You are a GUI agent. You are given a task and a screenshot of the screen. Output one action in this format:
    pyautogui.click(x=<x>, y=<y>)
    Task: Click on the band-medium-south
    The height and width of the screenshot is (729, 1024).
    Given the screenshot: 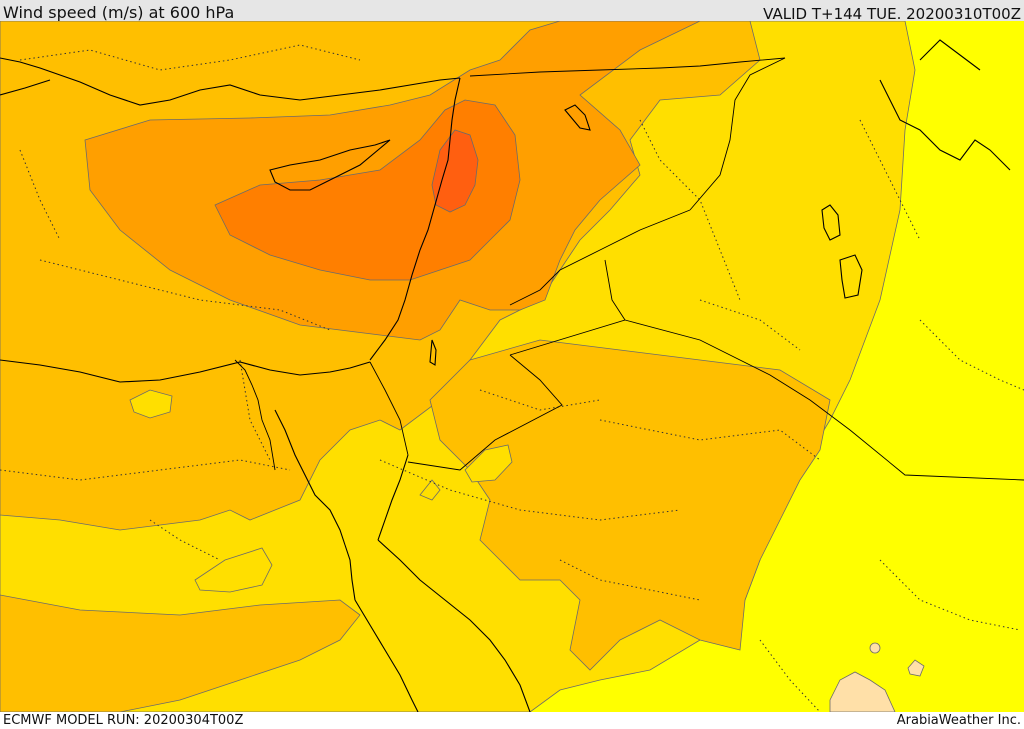 What is the action you would take?
    pyautogui.click(x=180, y=653)
    